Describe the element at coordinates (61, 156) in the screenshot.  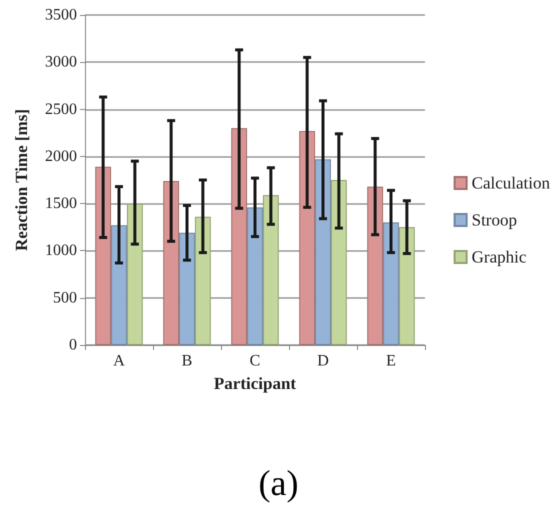
I see `y-tick-label: 2000` at that location.